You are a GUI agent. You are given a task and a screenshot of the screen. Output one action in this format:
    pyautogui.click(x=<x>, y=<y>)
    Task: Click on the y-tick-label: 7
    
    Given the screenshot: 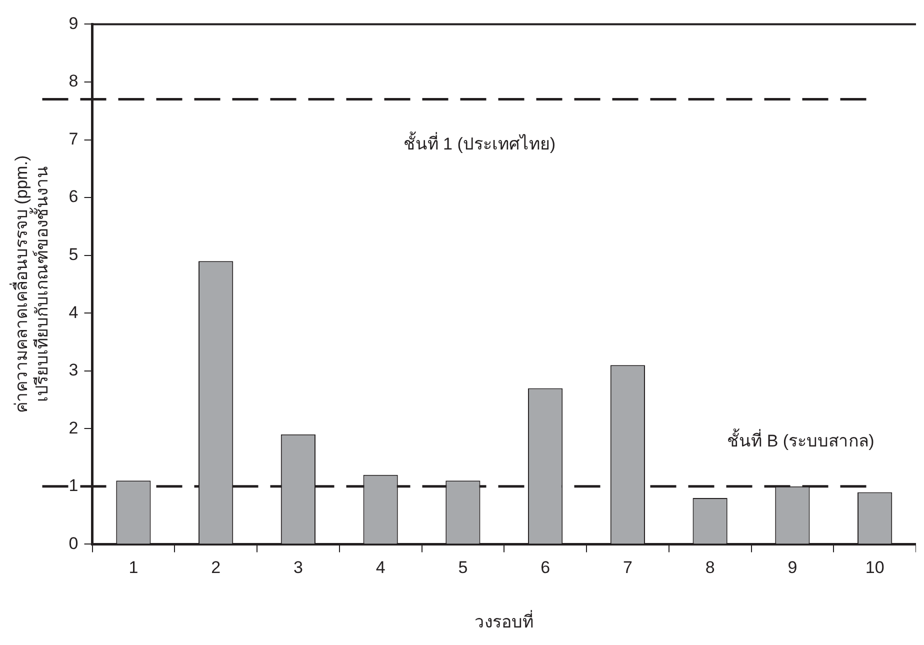 What is the action you would take?
    pyautogui.click(x=73, y=138)
    